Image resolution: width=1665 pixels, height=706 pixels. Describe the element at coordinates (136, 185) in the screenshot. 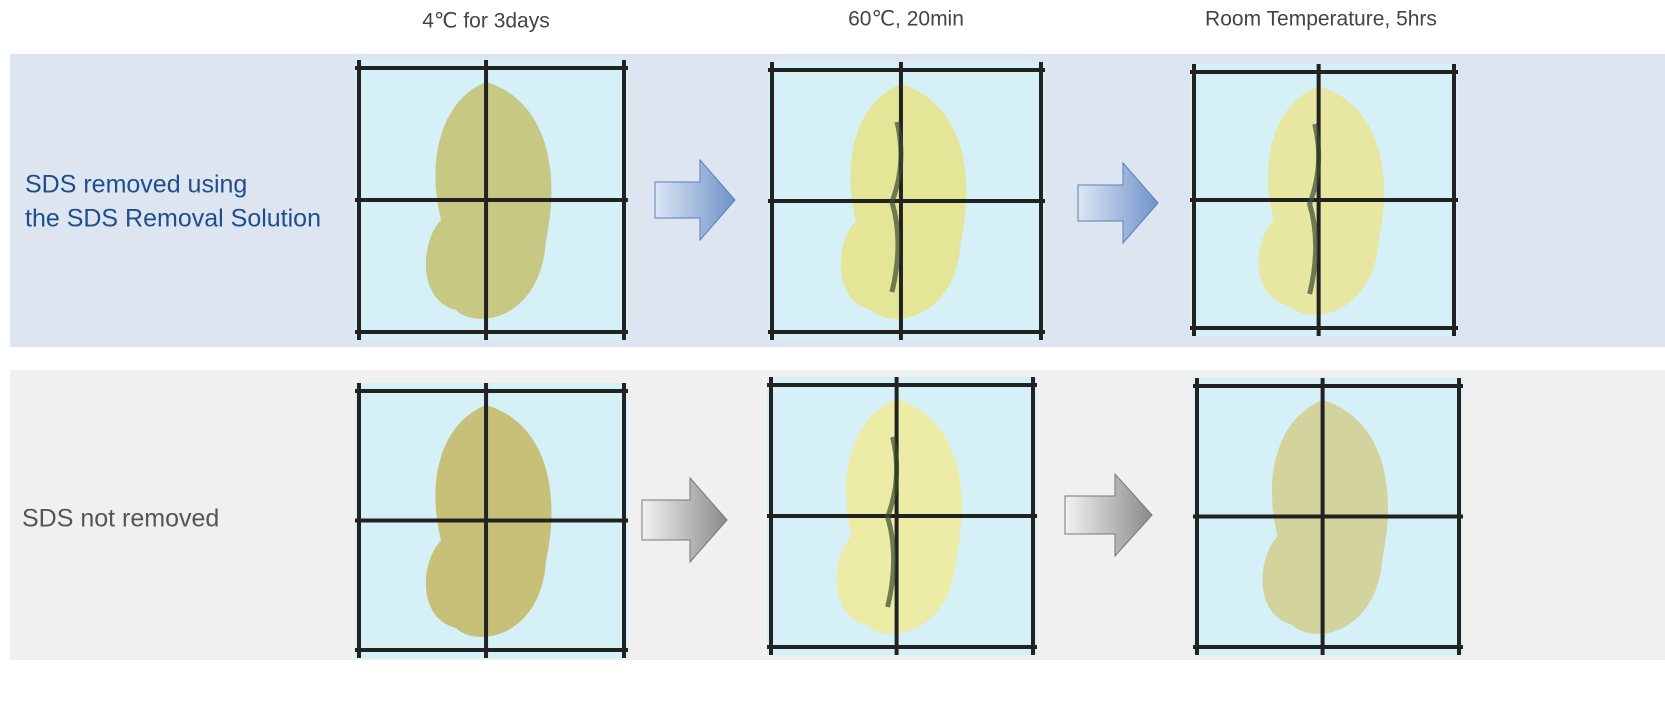

I see `row-label: SDS removed using` at that location.